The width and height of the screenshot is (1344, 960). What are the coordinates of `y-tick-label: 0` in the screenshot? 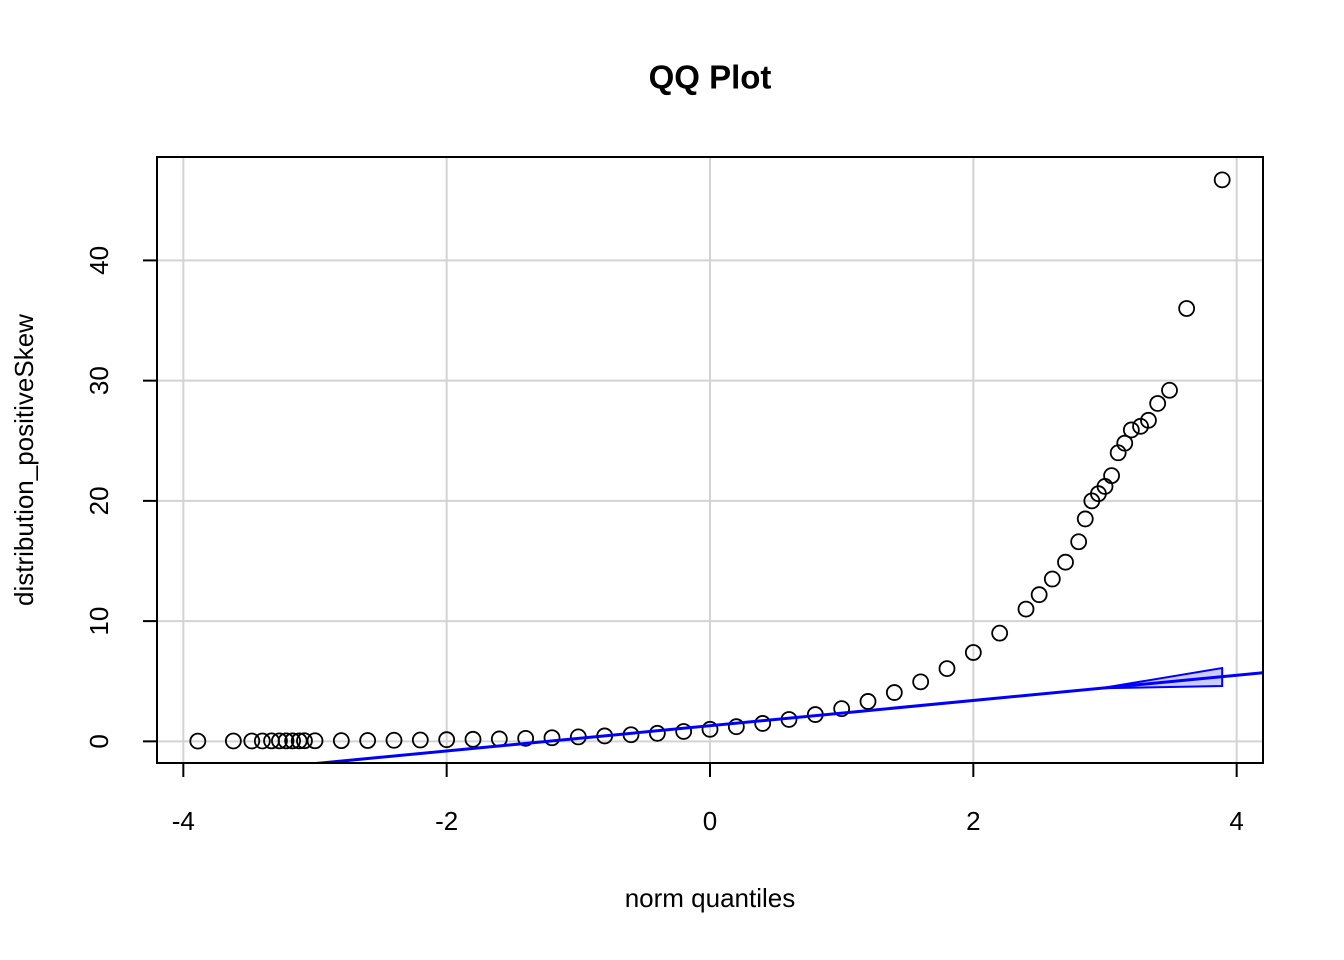 It's located at (99, 741).